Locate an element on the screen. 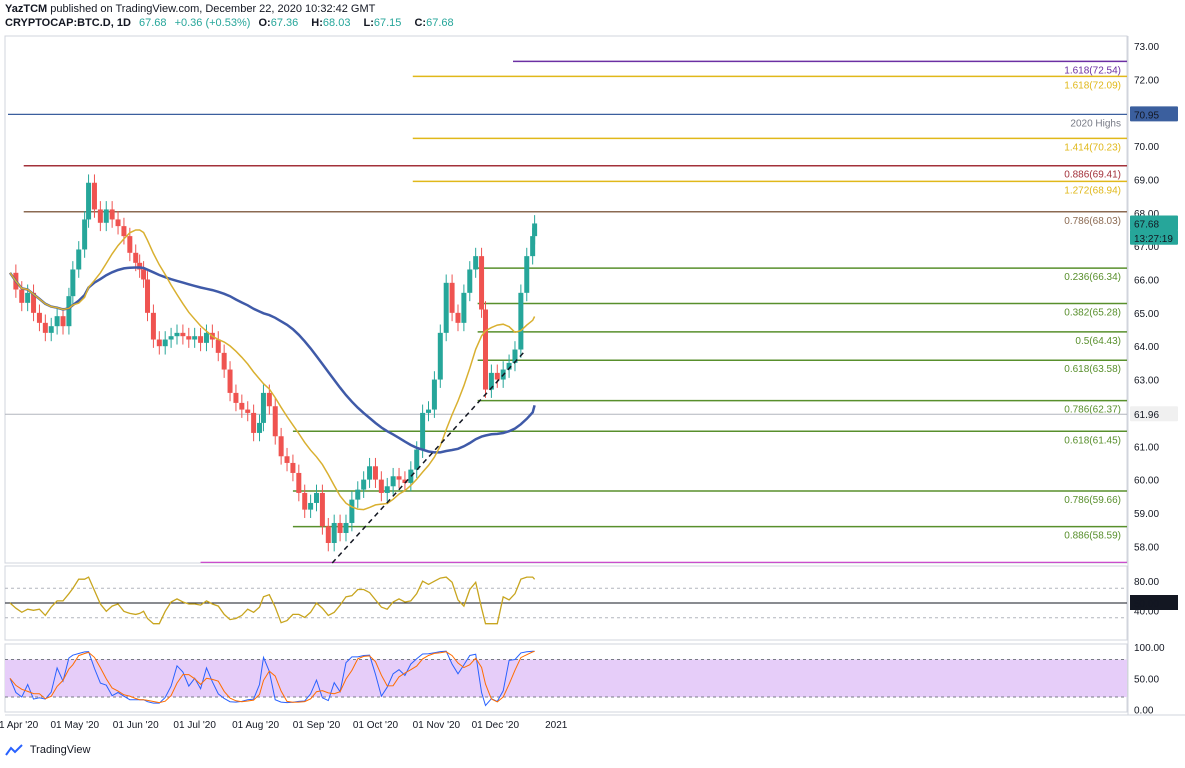  rsi-tick-label-0: 80.00 is located at coordinates (1146, 582).